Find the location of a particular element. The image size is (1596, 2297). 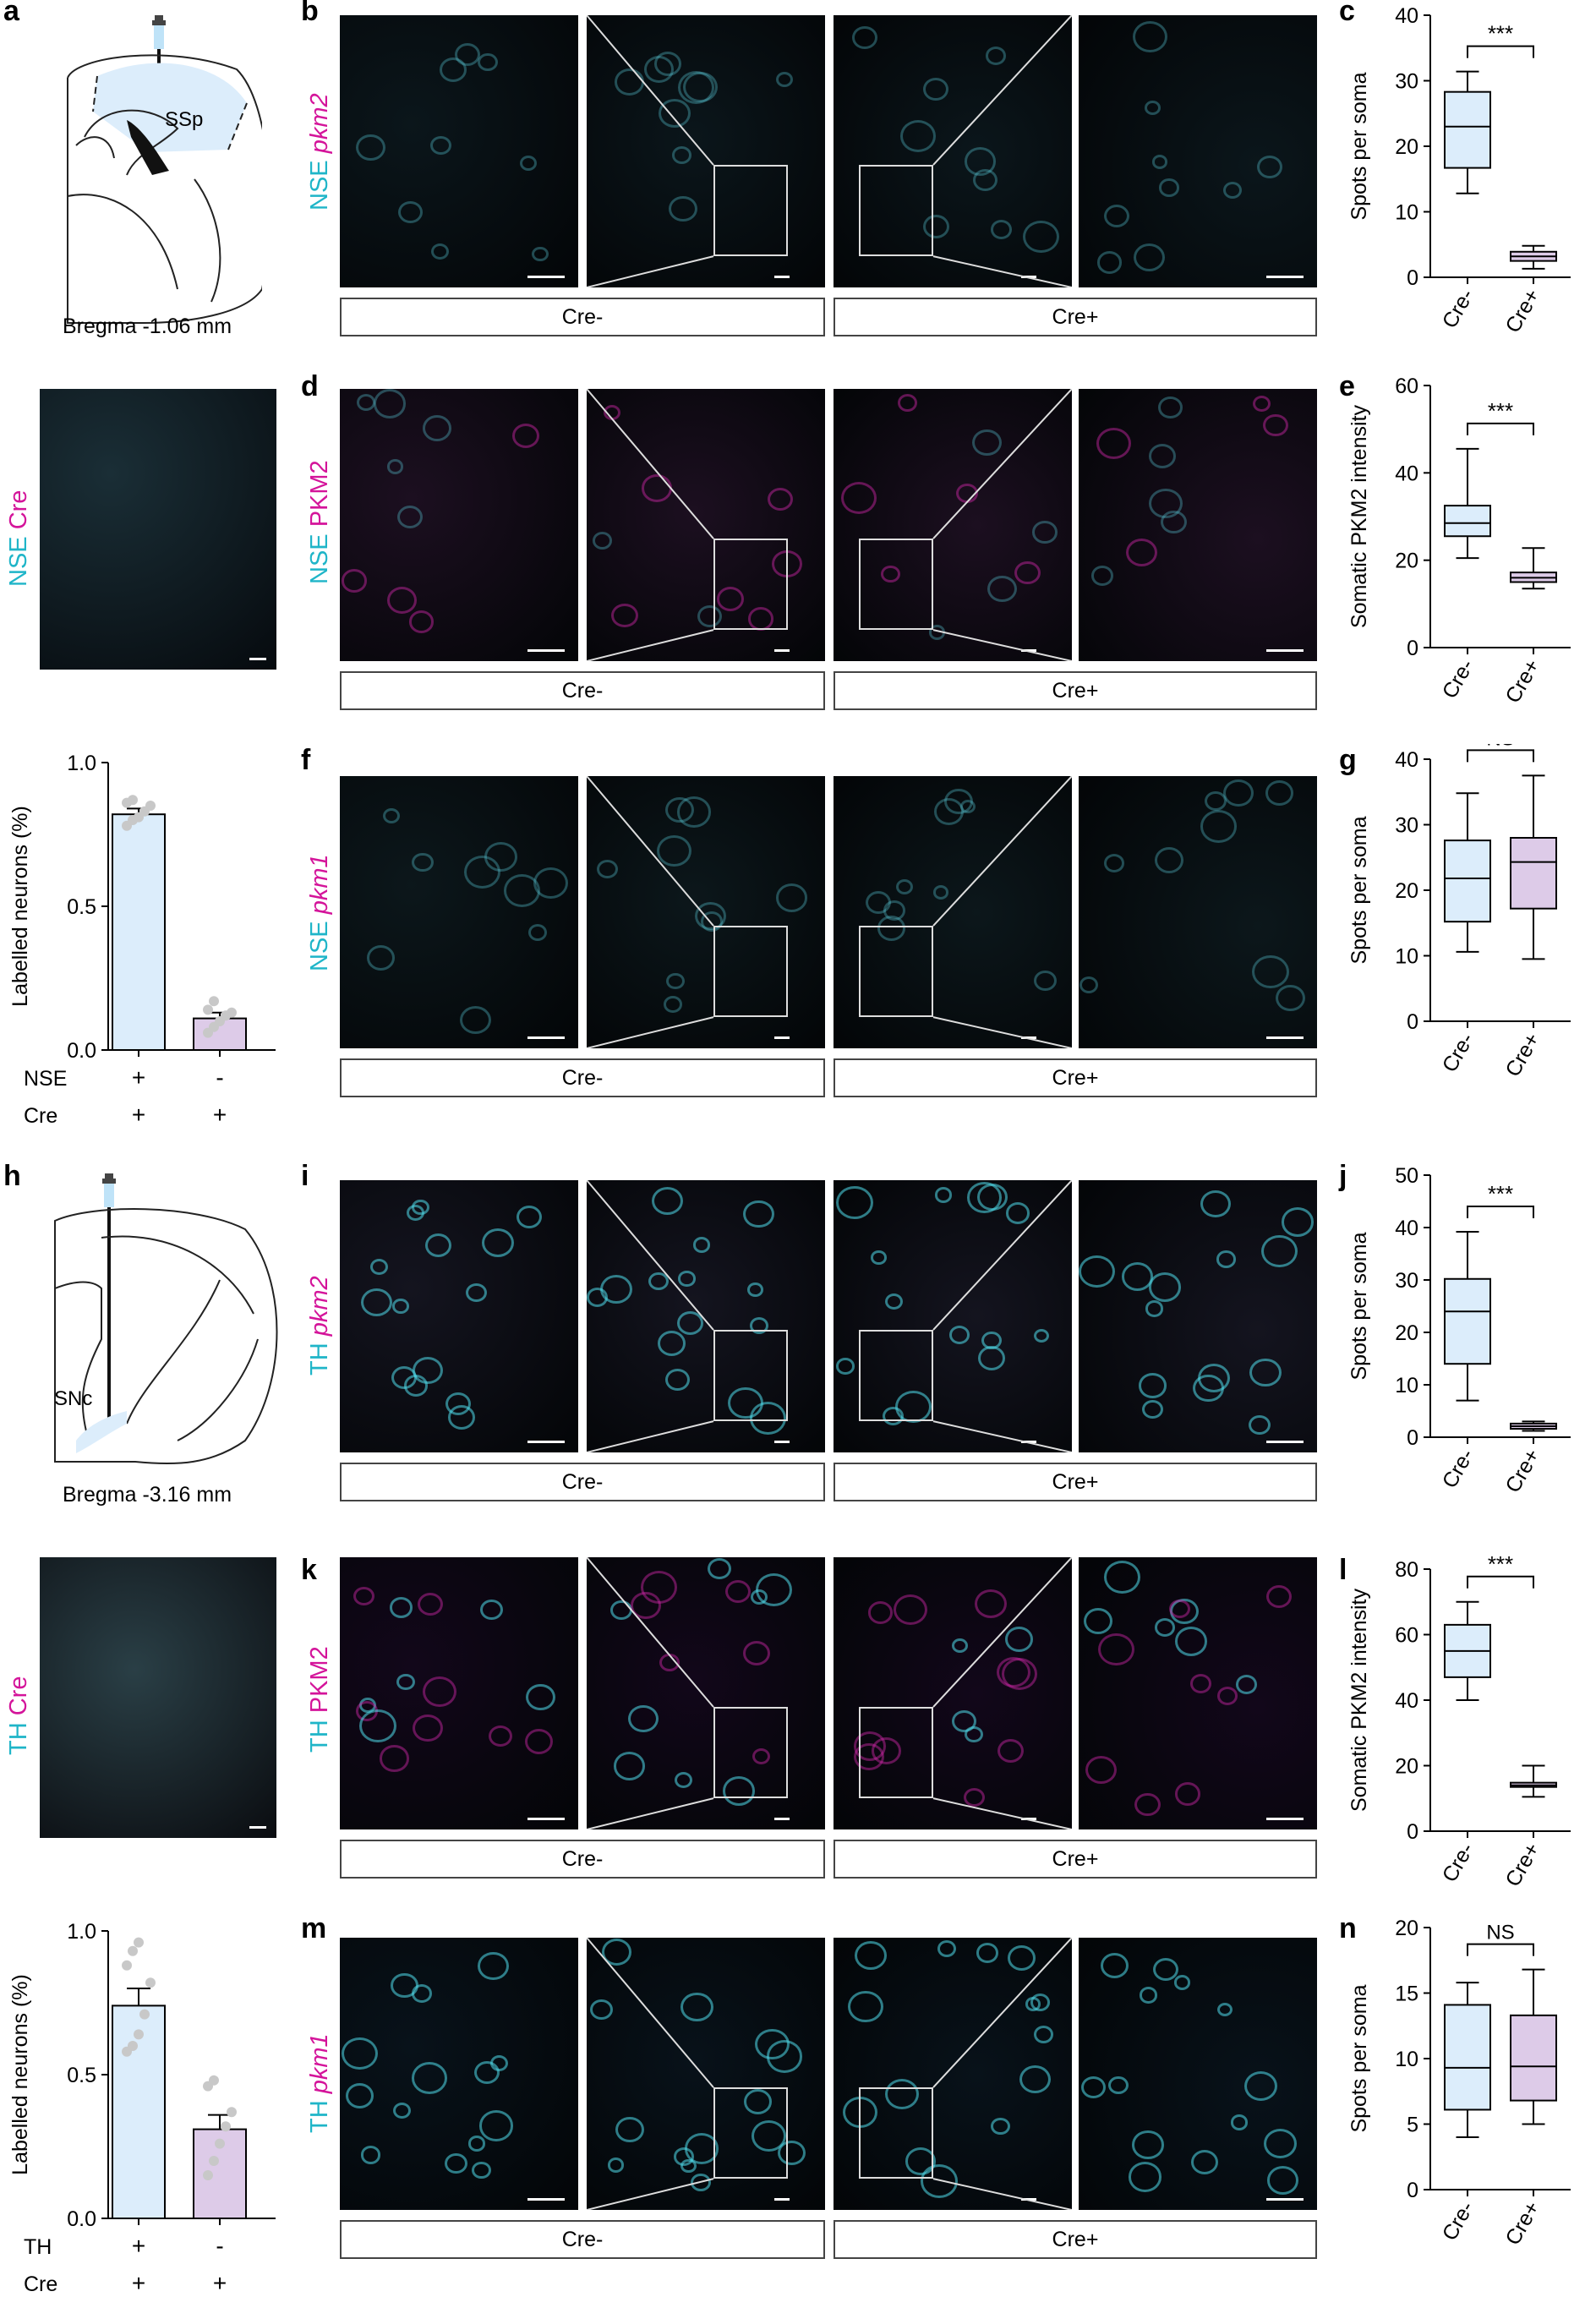

y-tick-label: 0.5 is located at coordinates (81, 907).